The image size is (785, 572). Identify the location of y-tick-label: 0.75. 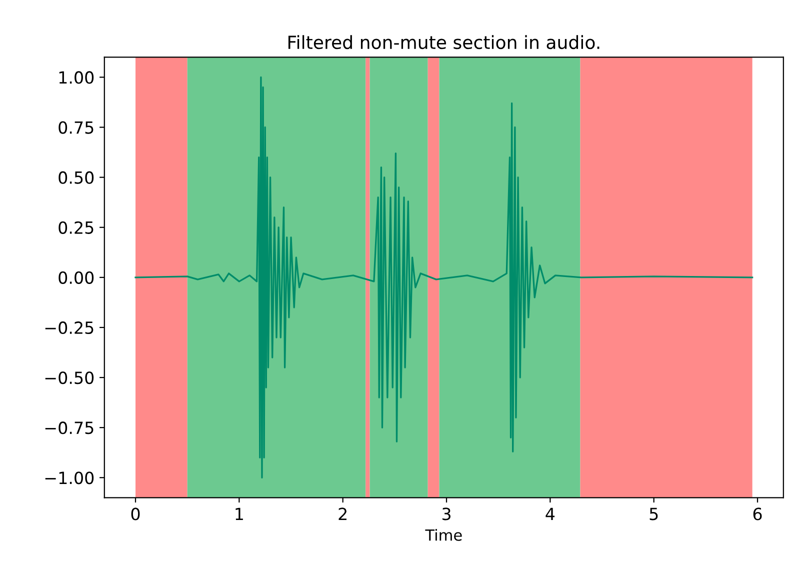
(76, 127).